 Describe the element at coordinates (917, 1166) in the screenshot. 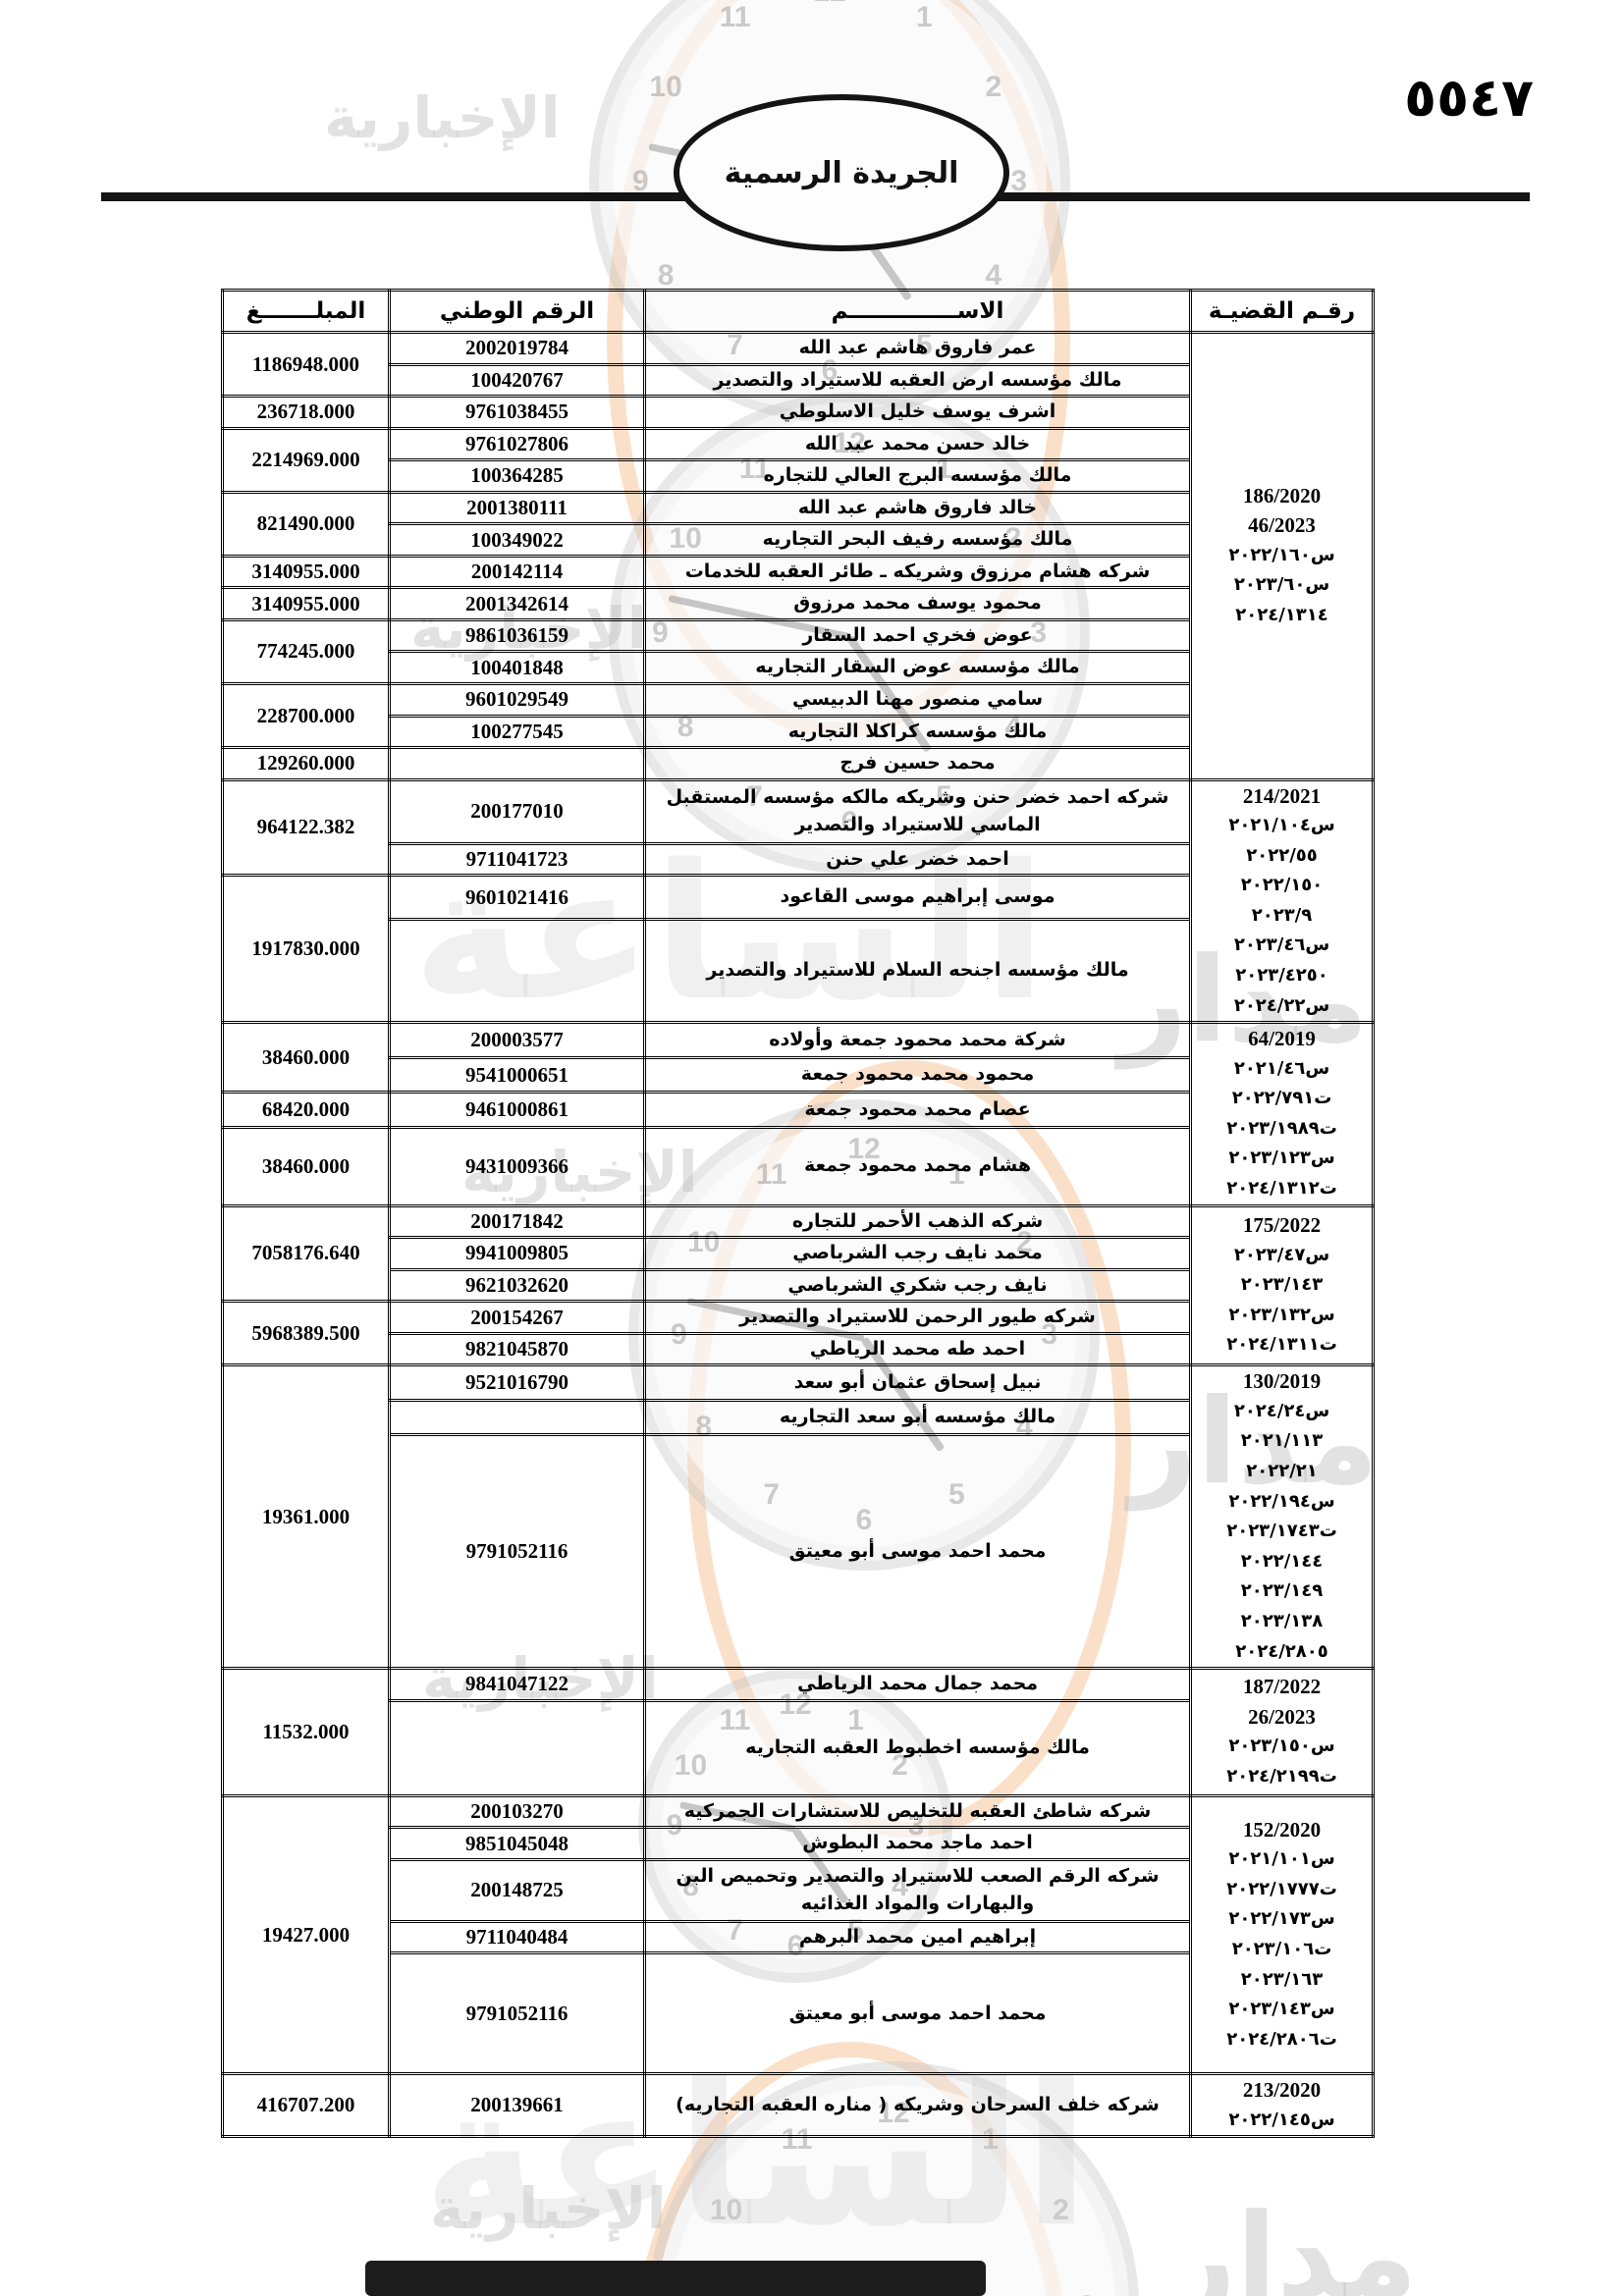

I see `name-cell: هشام محمد محمود جمعة` at that location.